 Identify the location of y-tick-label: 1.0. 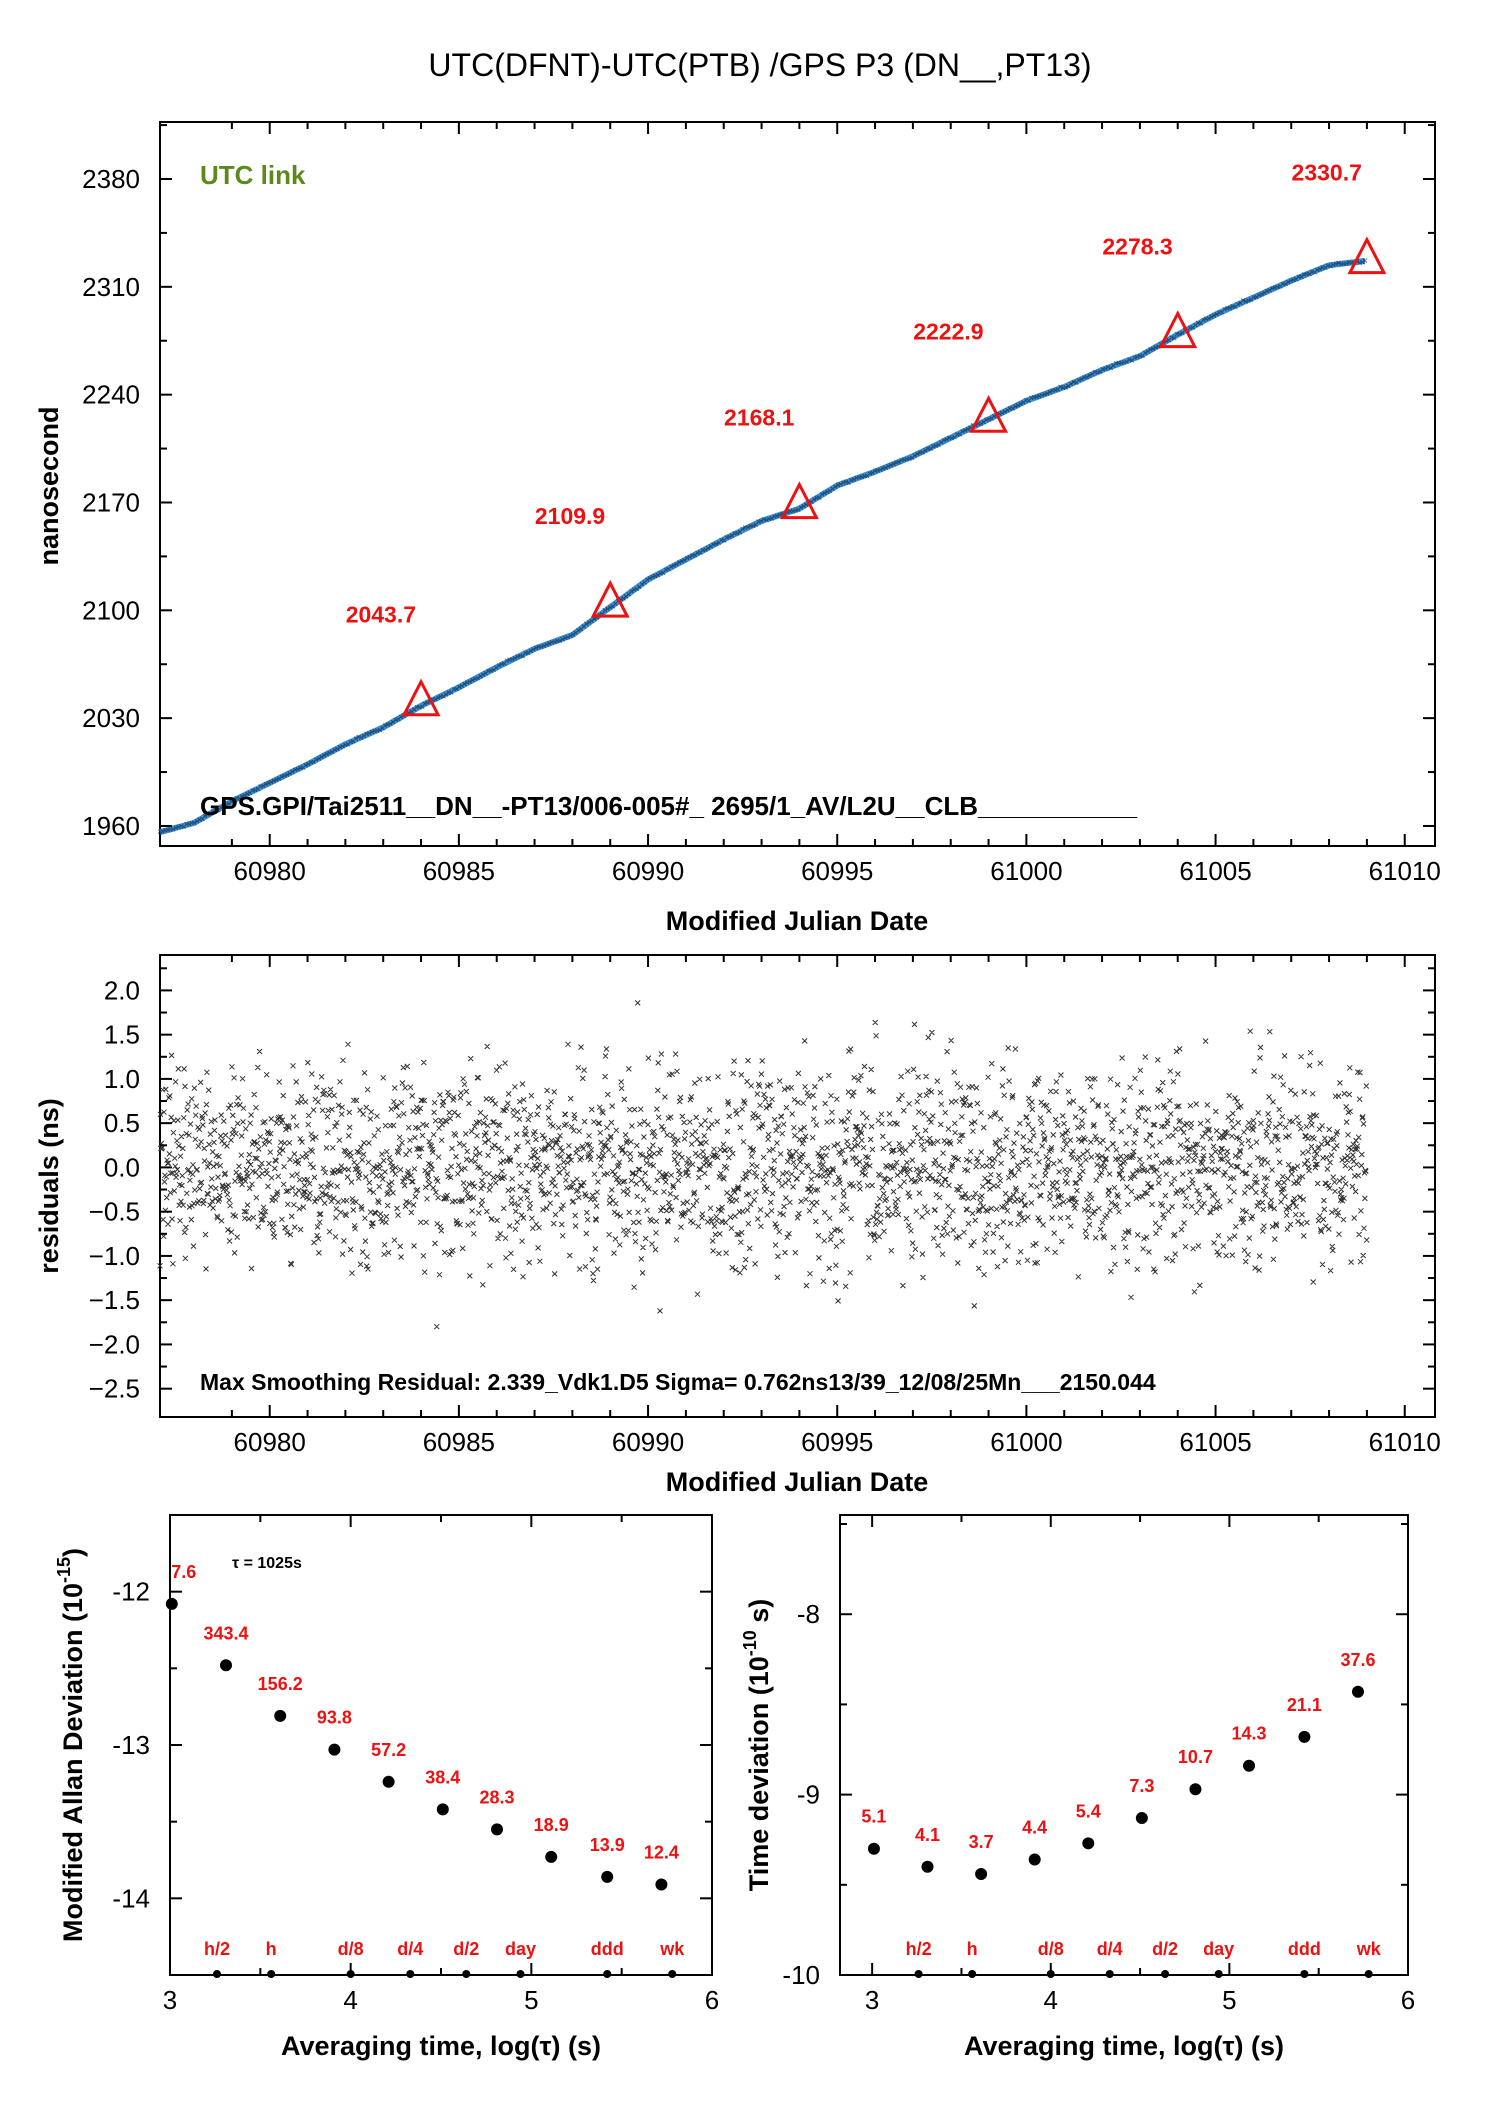
(122, 1079).